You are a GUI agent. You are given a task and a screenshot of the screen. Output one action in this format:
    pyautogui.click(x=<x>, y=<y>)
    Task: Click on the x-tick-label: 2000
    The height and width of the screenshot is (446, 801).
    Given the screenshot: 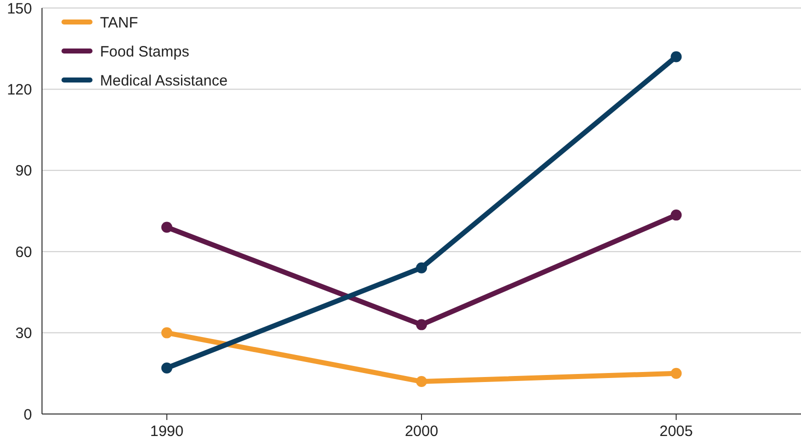 What is the action you would take?
    pyautogui.click(x=421, y=431)
    